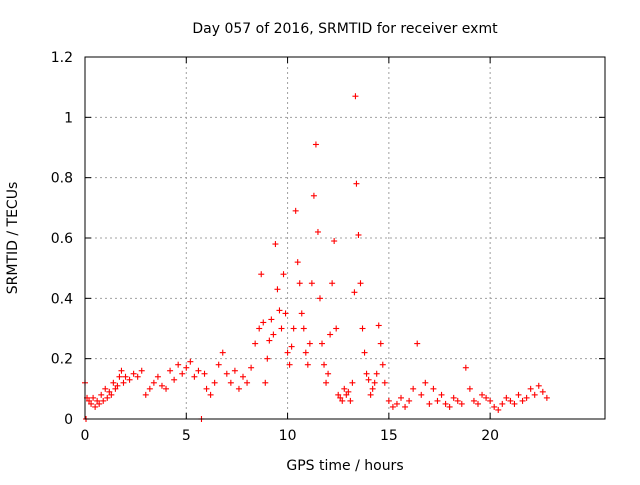  I want to click on x-tick-label: 20, so click(490, 436).